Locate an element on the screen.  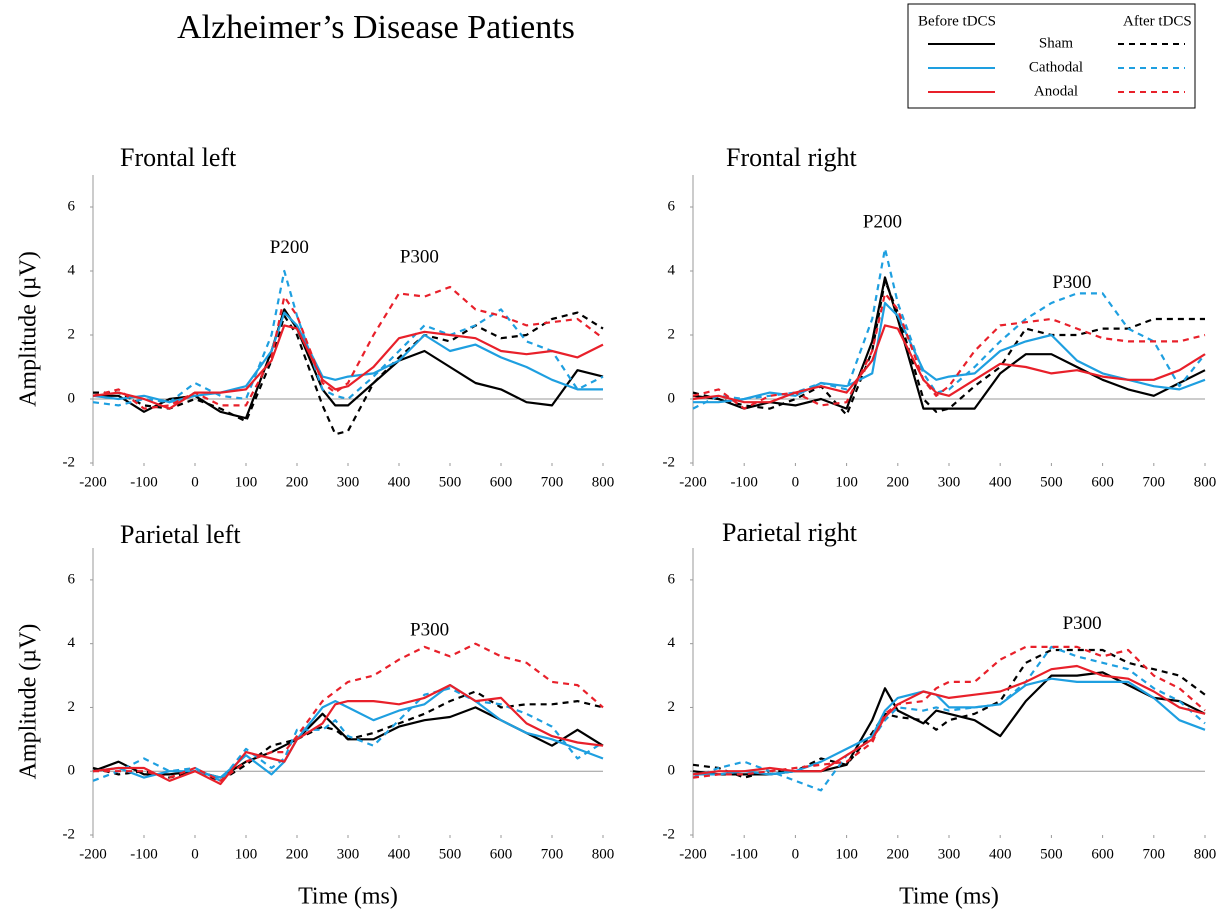
legend-box is located at coordinates (1051, 56).